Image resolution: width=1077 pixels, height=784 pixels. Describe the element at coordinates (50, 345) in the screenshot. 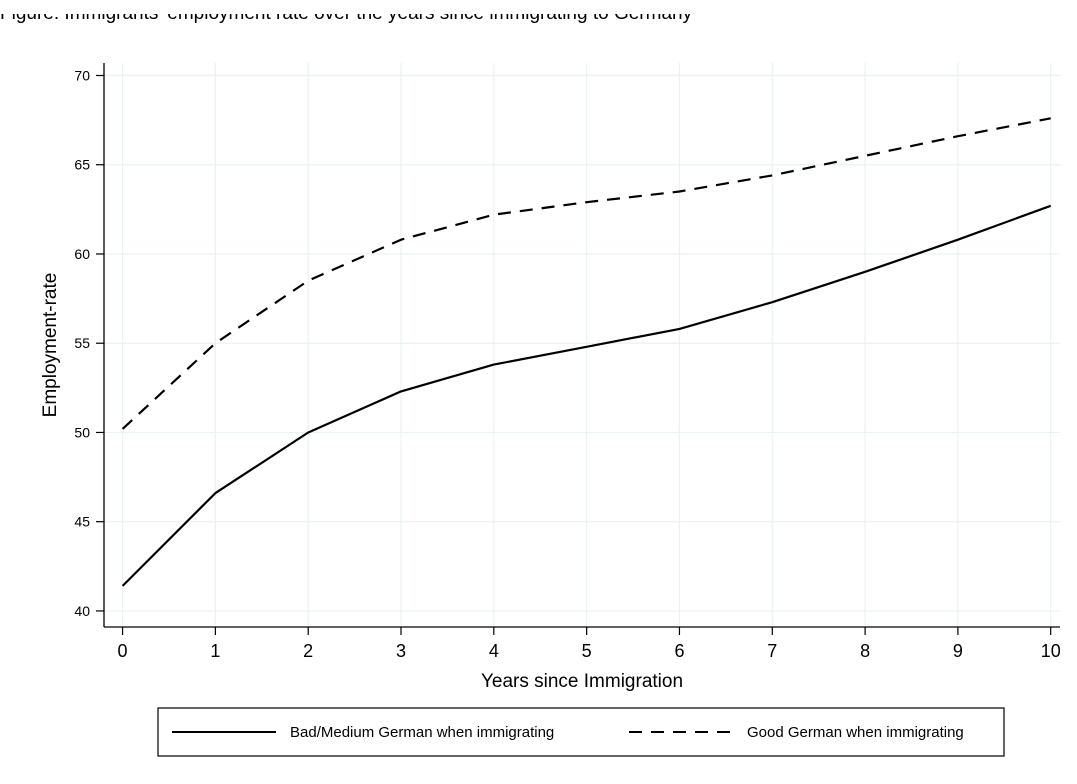

I see `y-axis-title: Employment-rate` at that location.